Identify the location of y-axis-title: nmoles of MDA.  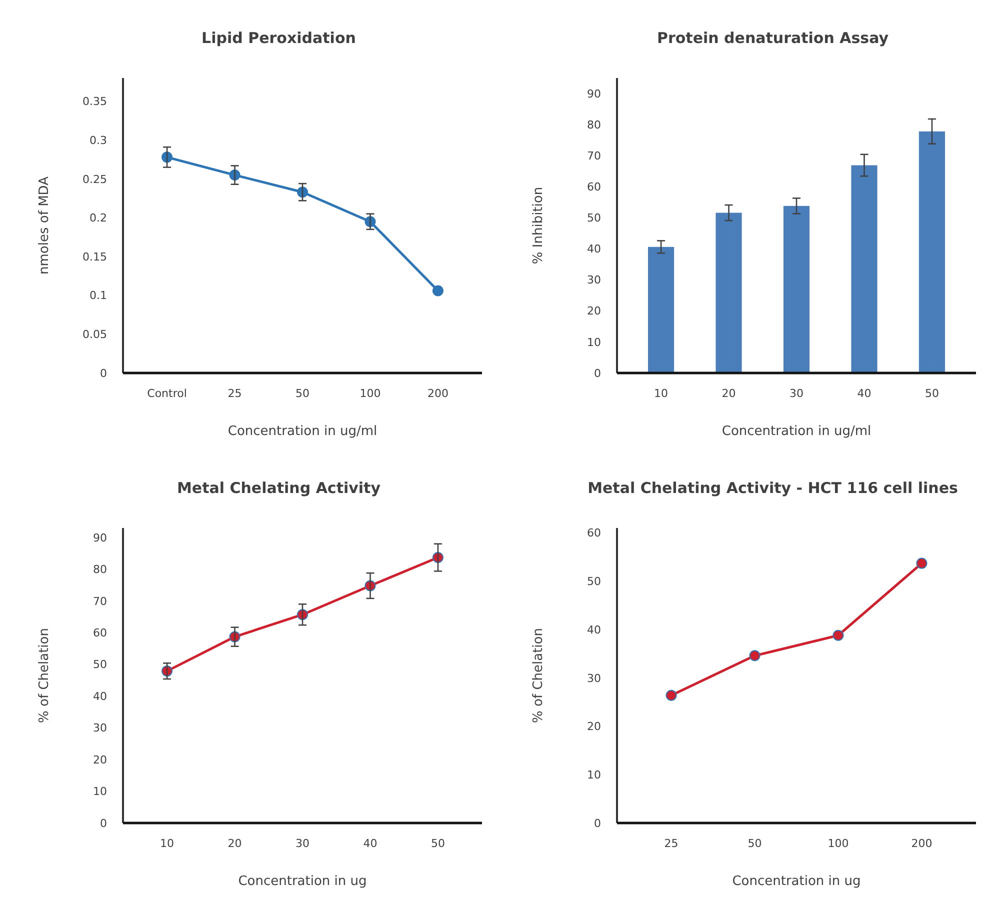
(44, 225).